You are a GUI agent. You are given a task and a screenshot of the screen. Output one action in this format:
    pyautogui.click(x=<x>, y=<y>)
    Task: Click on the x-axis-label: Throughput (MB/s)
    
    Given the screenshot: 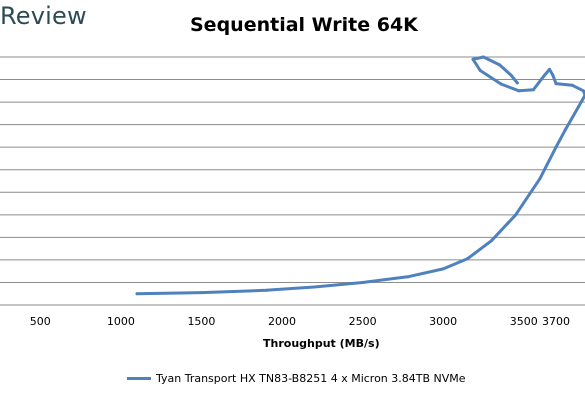 What is the action you would take?
    pyautogui.click(x=321, y=343)
    